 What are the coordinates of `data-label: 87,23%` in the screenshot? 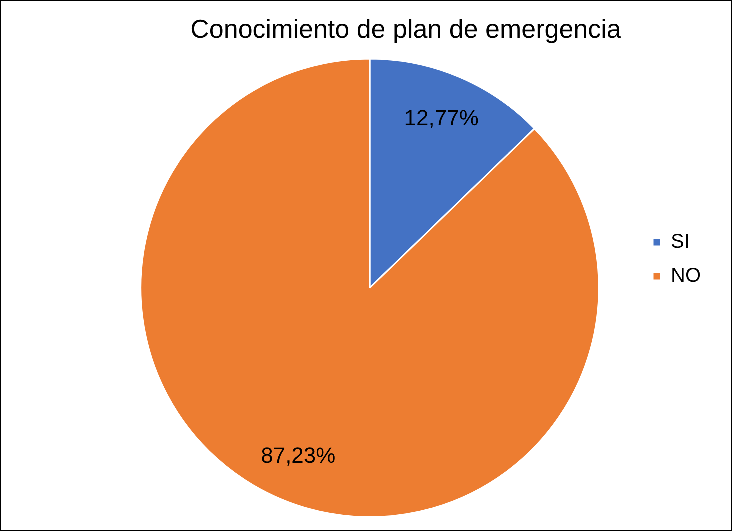 It's located at (298, 455).